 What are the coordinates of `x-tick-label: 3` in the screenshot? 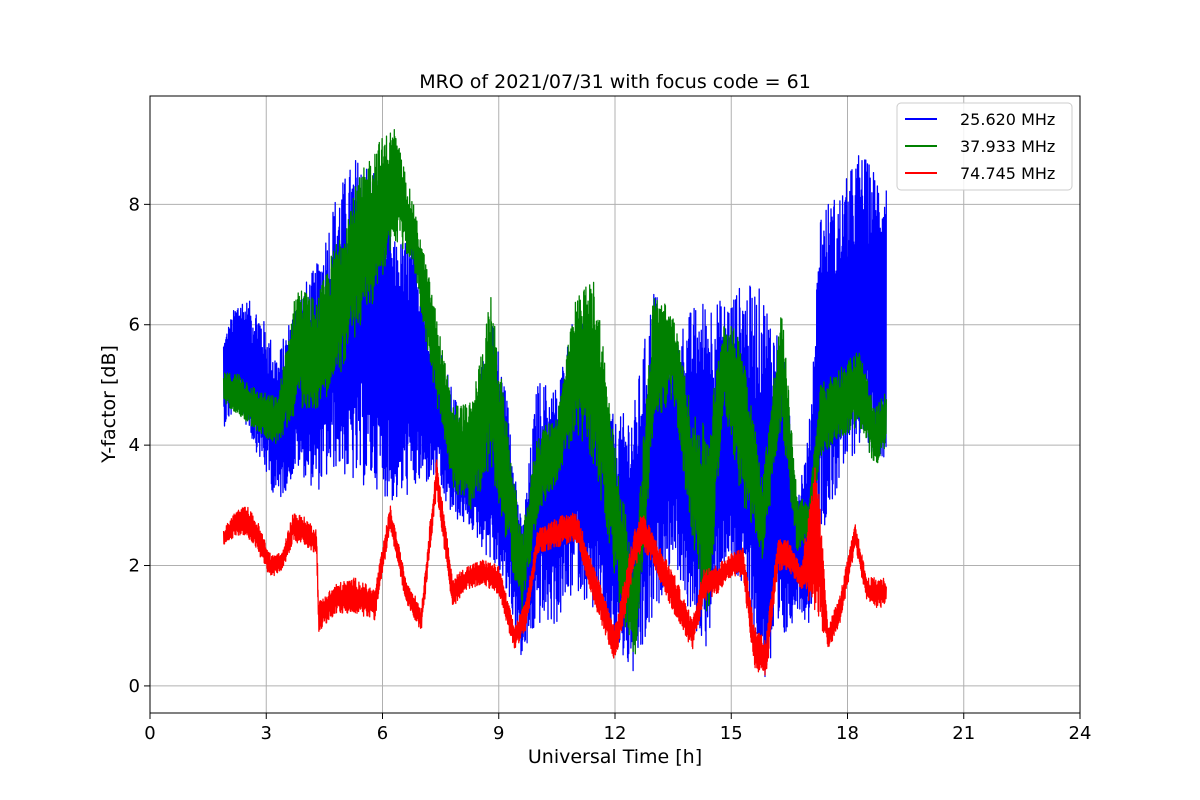 It's located at (266, 733).